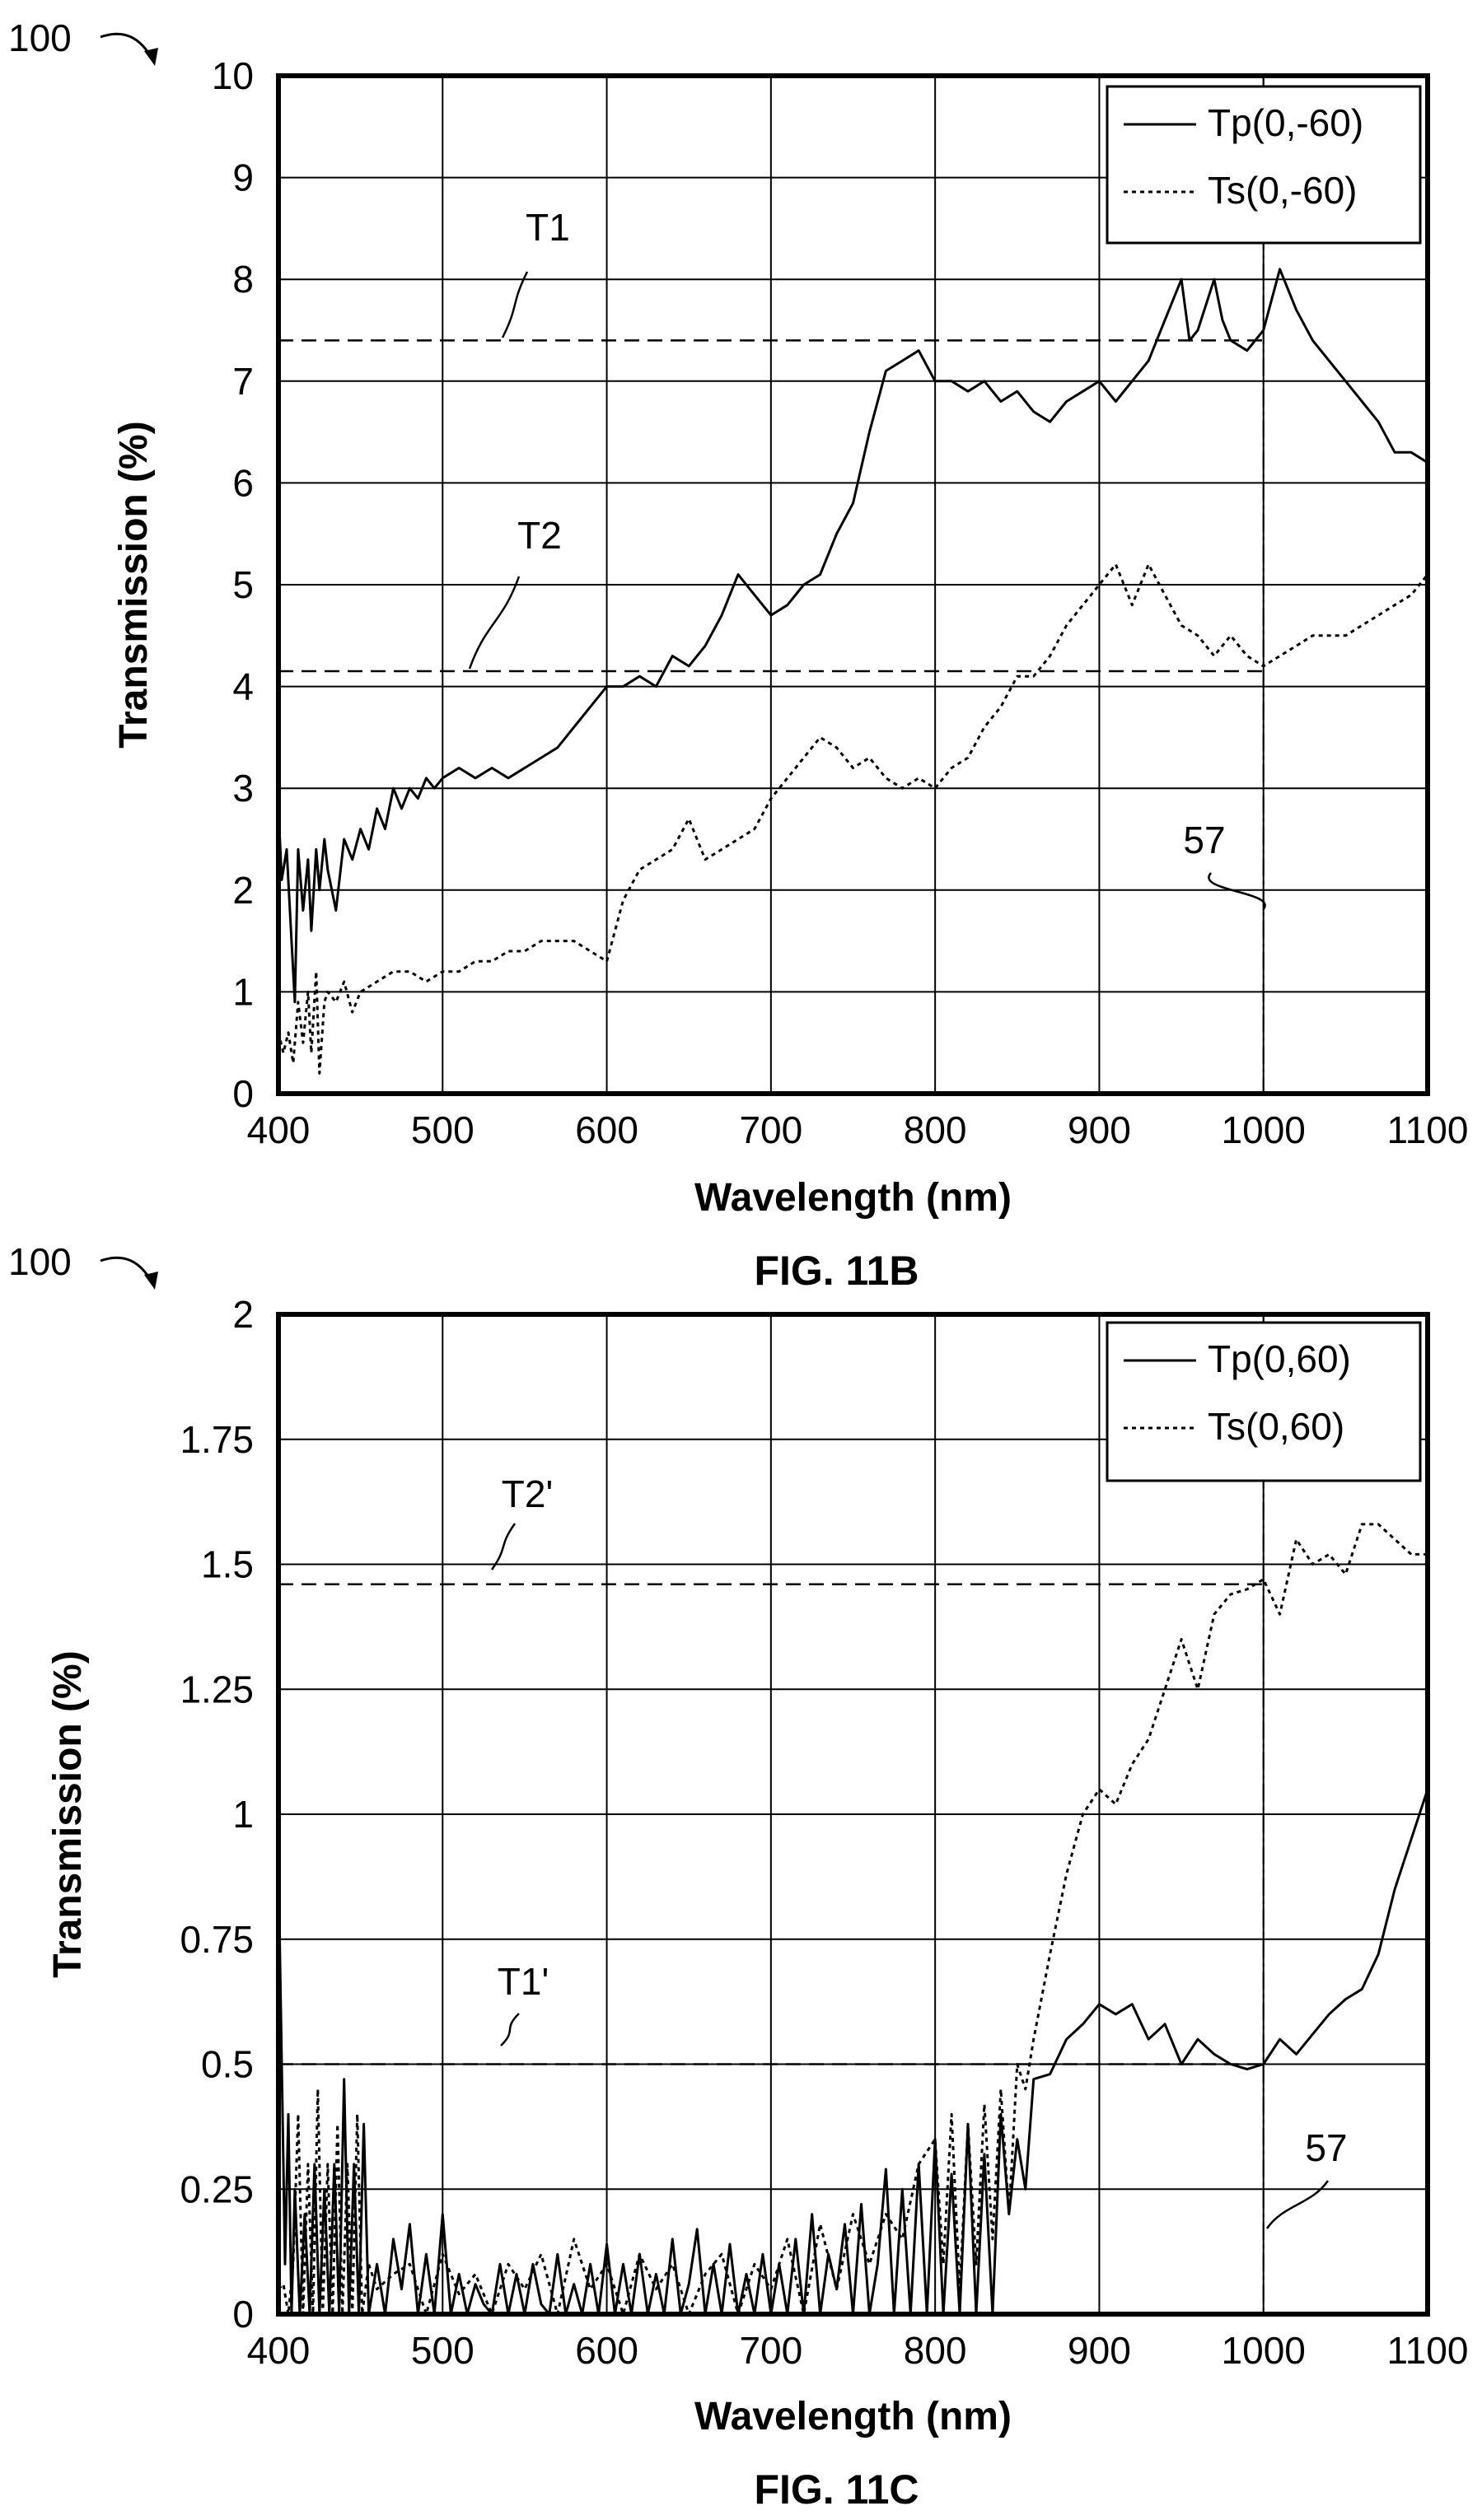  Describe the element at coordinates (510, 2029) in the screenshot. I see `reference-leader-T1'` at that location.